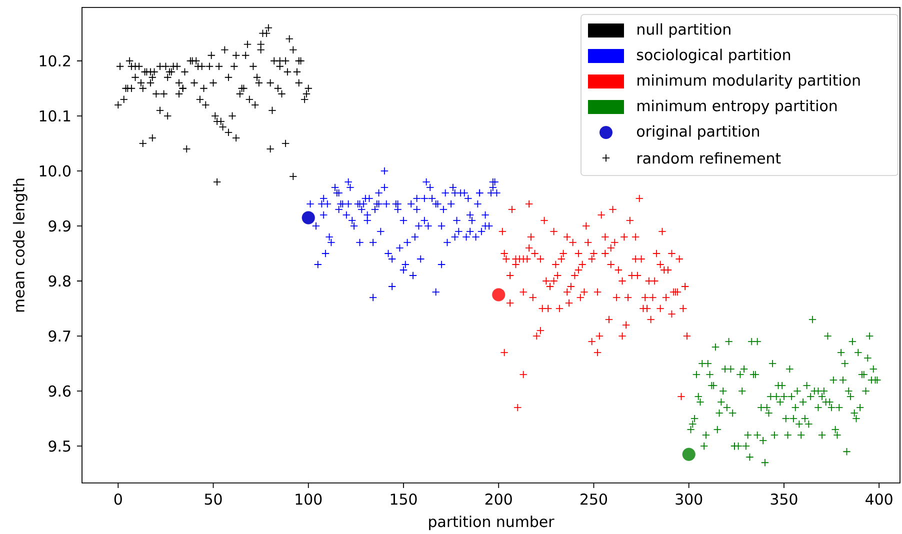 This screenshot has height=534, width=902. Describe the element at coordinates (55, 116) in the screenshot. I see `y-tick-label: 10.1` at that location.